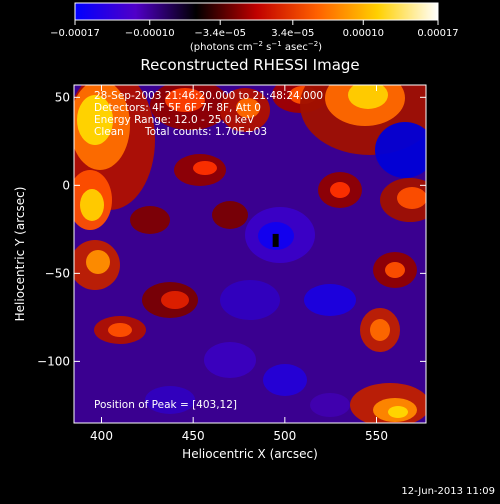 The width and height of the screenshot is (500, 504). I want to click on colorbar-tick-label: −0.00017, so click(75, 33).